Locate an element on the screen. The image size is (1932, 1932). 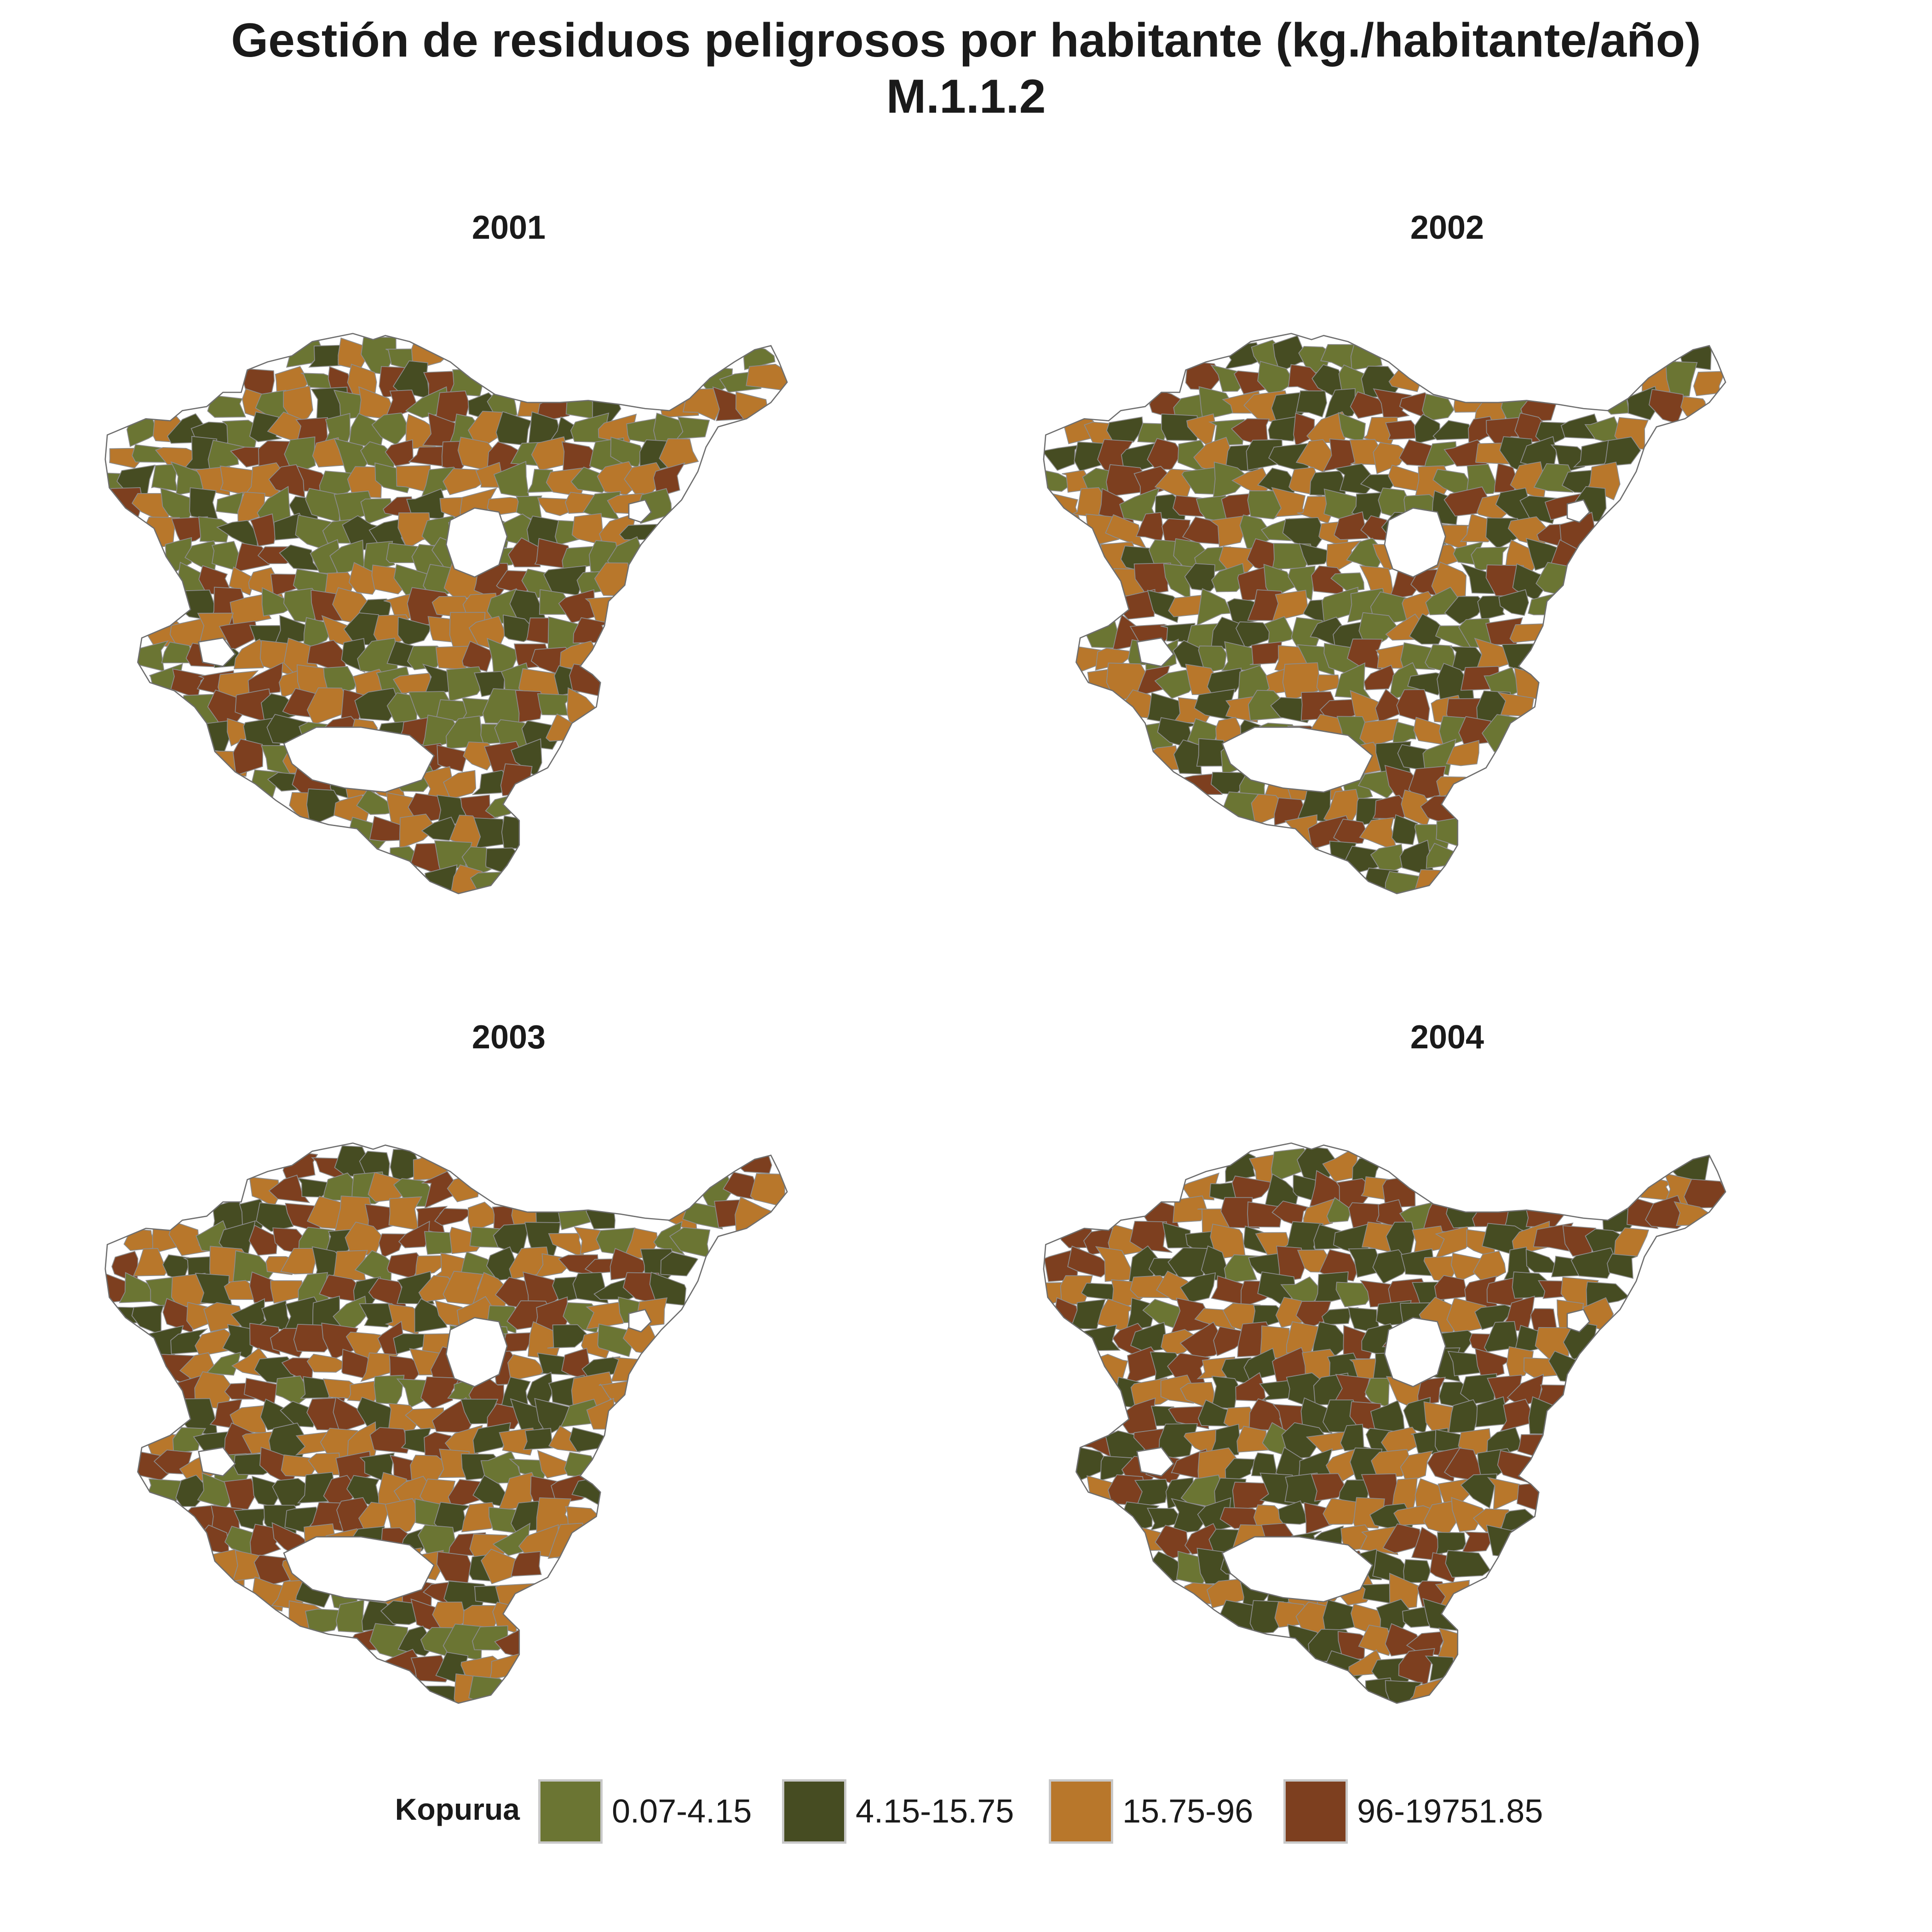
municipality-group-2004 is located at coordinates (1384, 1423).